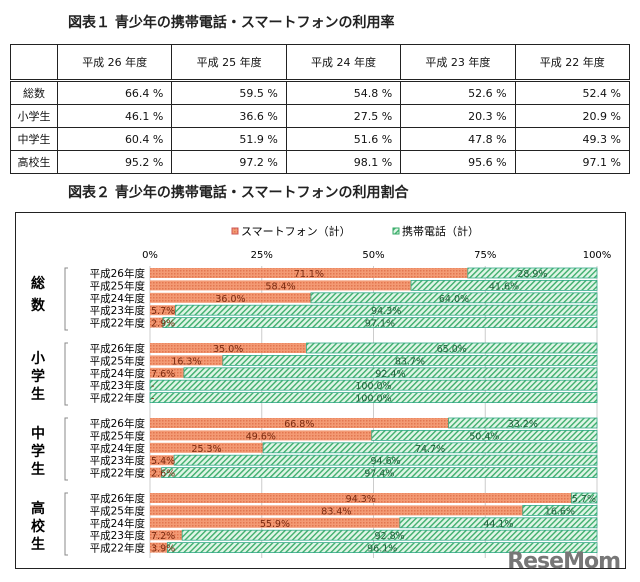 This screenshot has width=640, height=582. Describe the element at coordinates (114, 162) in the screenshot. I see `cell: 95.2 %` at that location.